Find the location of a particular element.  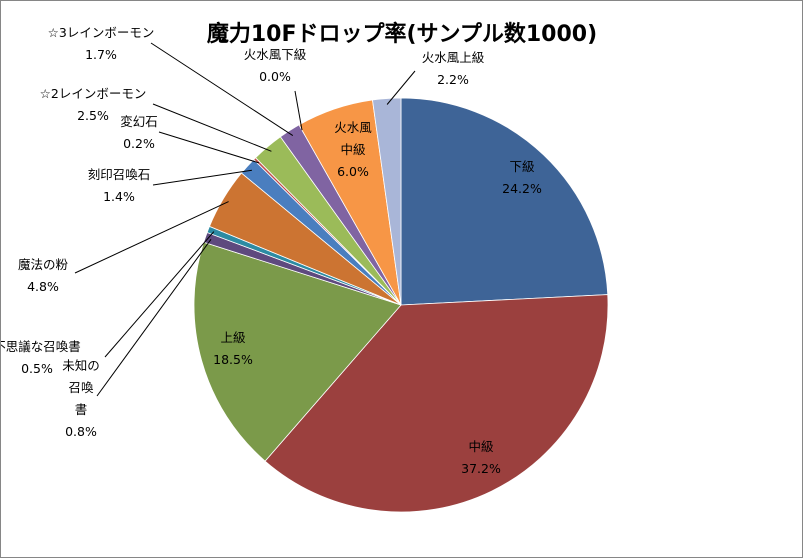

slice-name-label: 火水風下級 is located at coordinates (275, 54).